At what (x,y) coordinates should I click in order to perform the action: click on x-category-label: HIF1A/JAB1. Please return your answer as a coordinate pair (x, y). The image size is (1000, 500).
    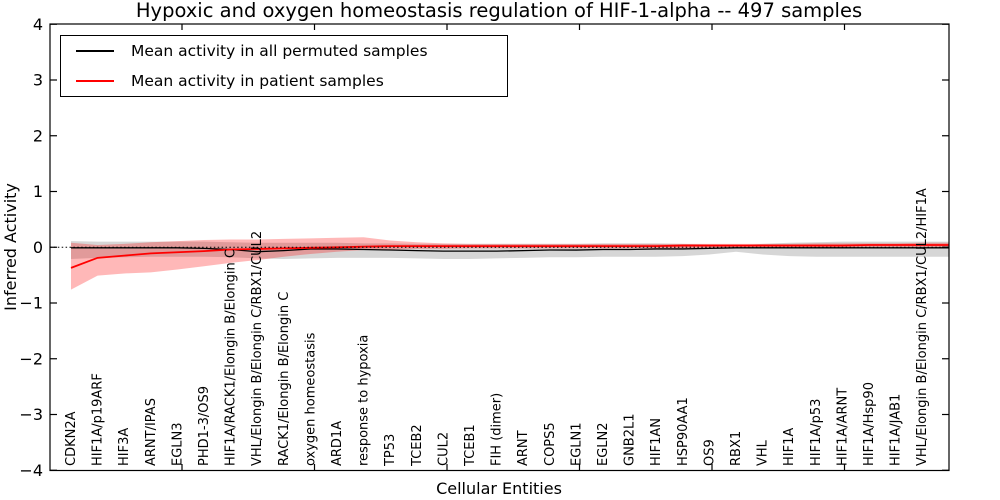
    Looking at the image, I should click on (896, 430).